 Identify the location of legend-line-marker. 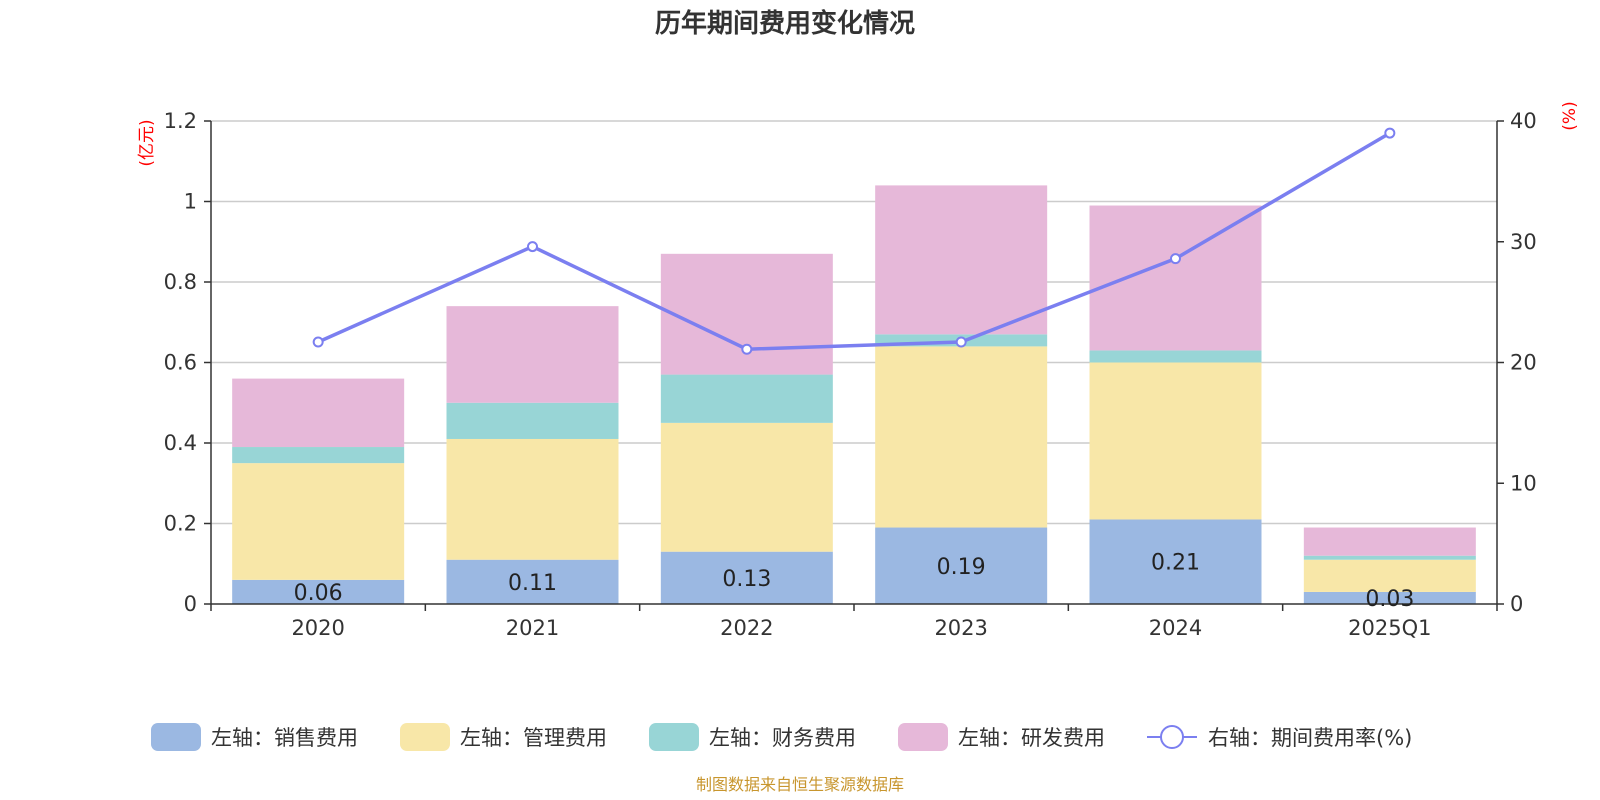
(1172, 737).